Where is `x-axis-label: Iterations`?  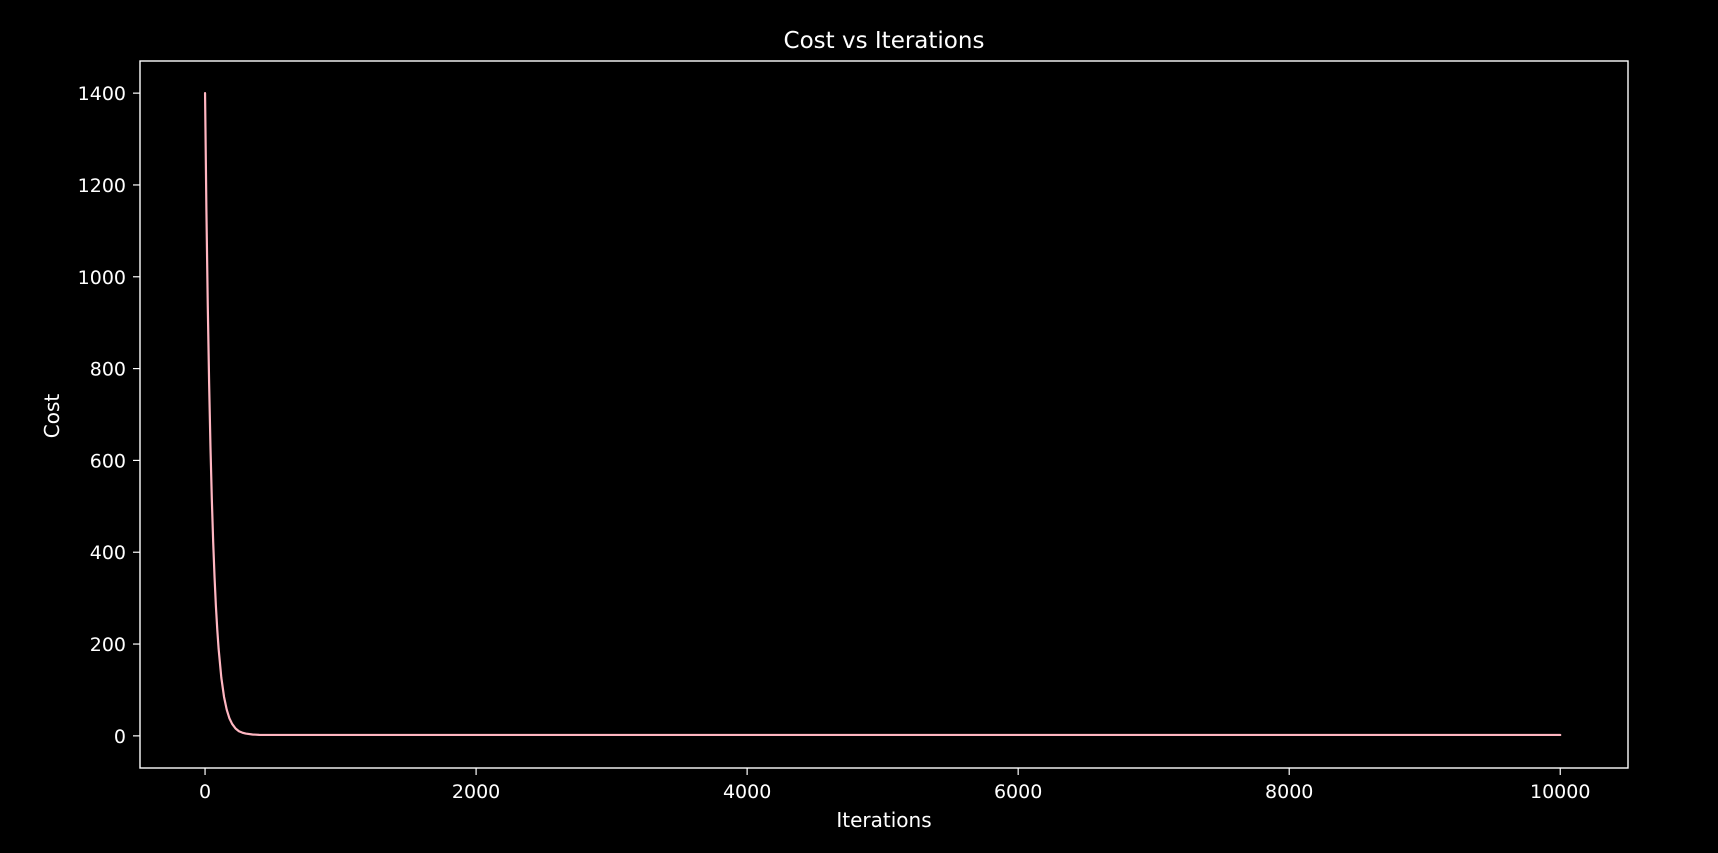 x-axis-label: Iterations is located at coordinates (883, 820).